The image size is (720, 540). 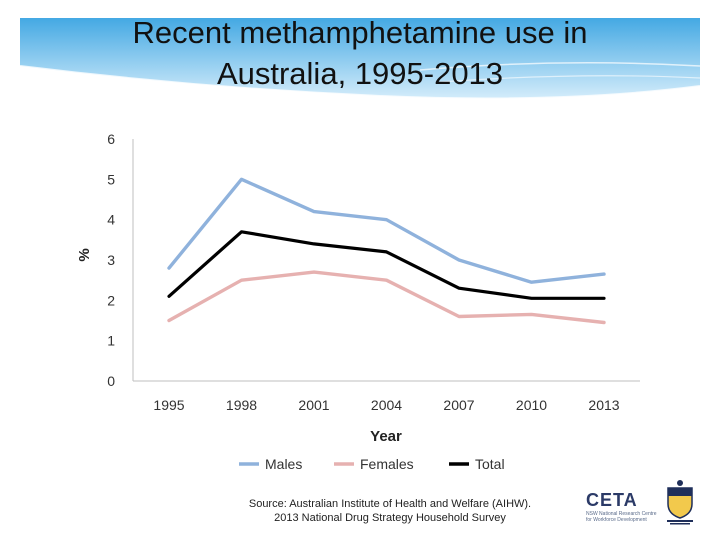 I want to click on series-line-males, so click(x=386, y=230).